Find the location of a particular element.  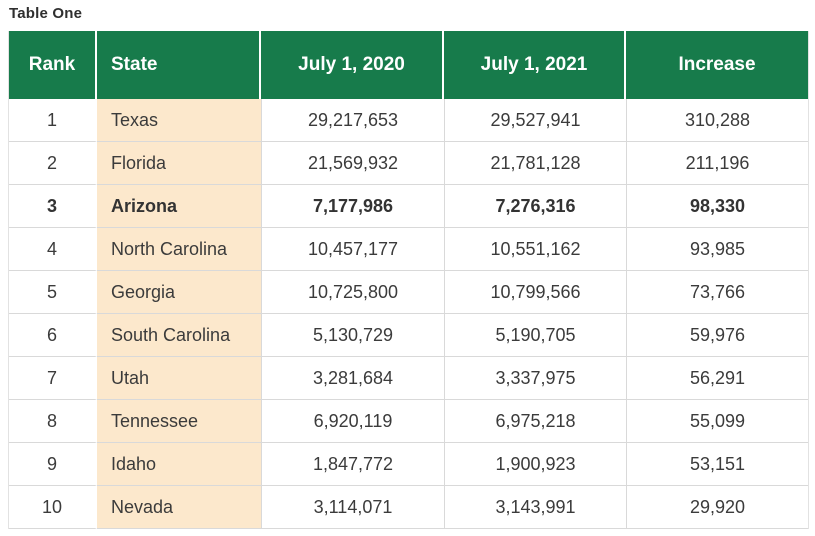

increase-cell: 310,288 is located at coordinates (717, 120).